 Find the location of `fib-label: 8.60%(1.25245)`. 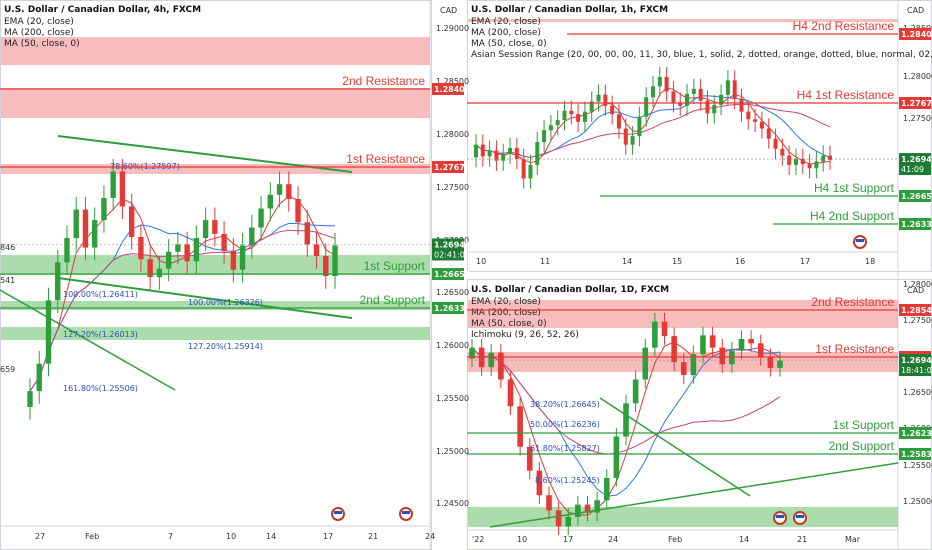

fib-label: 8.60%(1.25245) is located at coordinates (567, 480).